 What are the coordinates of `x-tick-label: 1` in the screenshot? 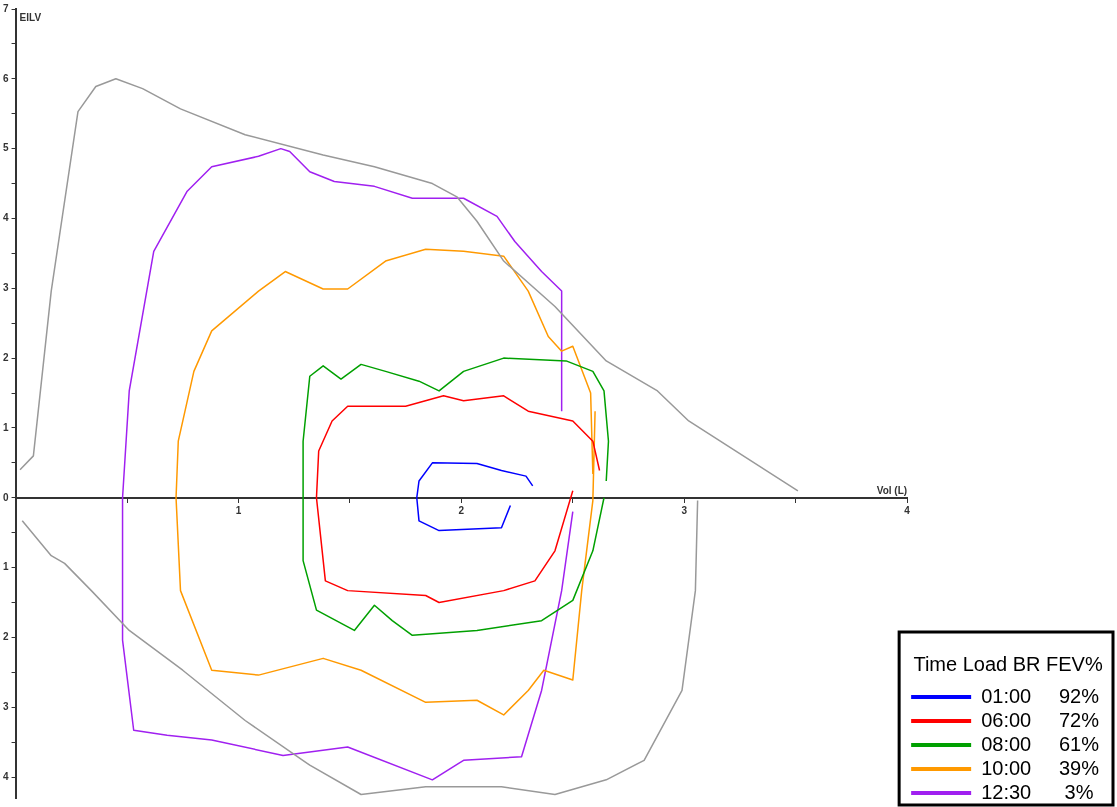 It's located at (238, 510).